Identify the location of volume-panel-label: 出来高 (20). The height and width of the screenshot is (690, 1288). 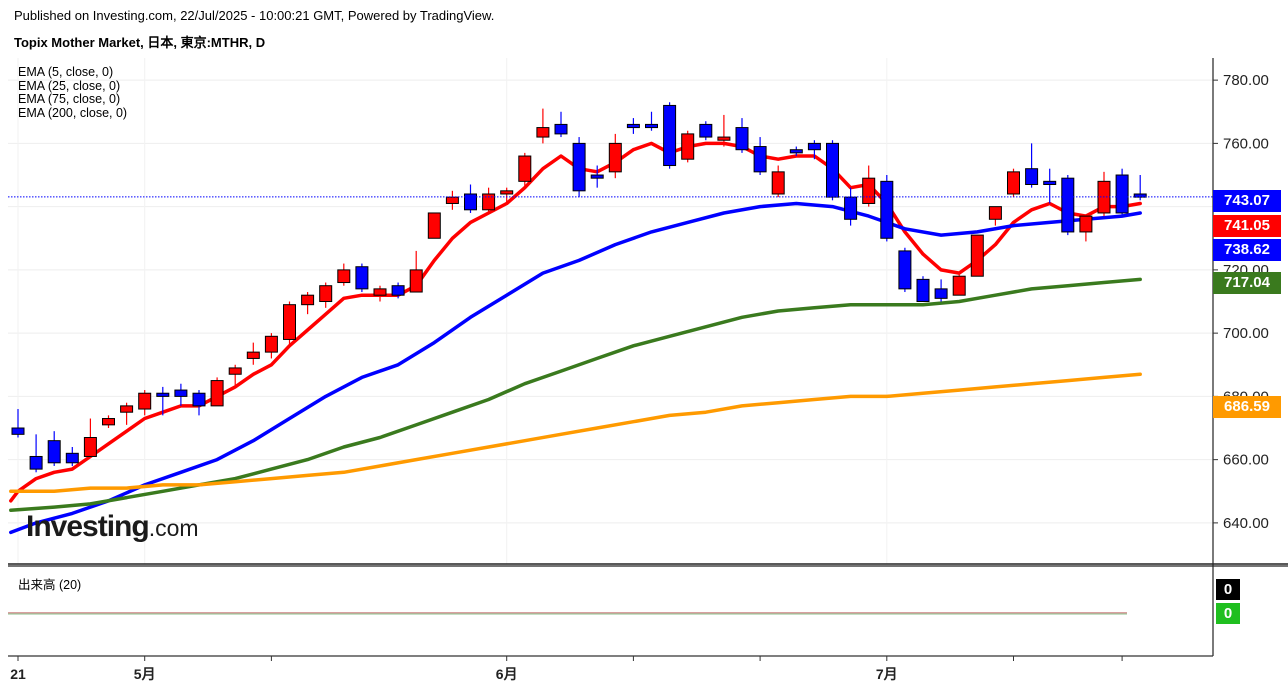
(50, 585).